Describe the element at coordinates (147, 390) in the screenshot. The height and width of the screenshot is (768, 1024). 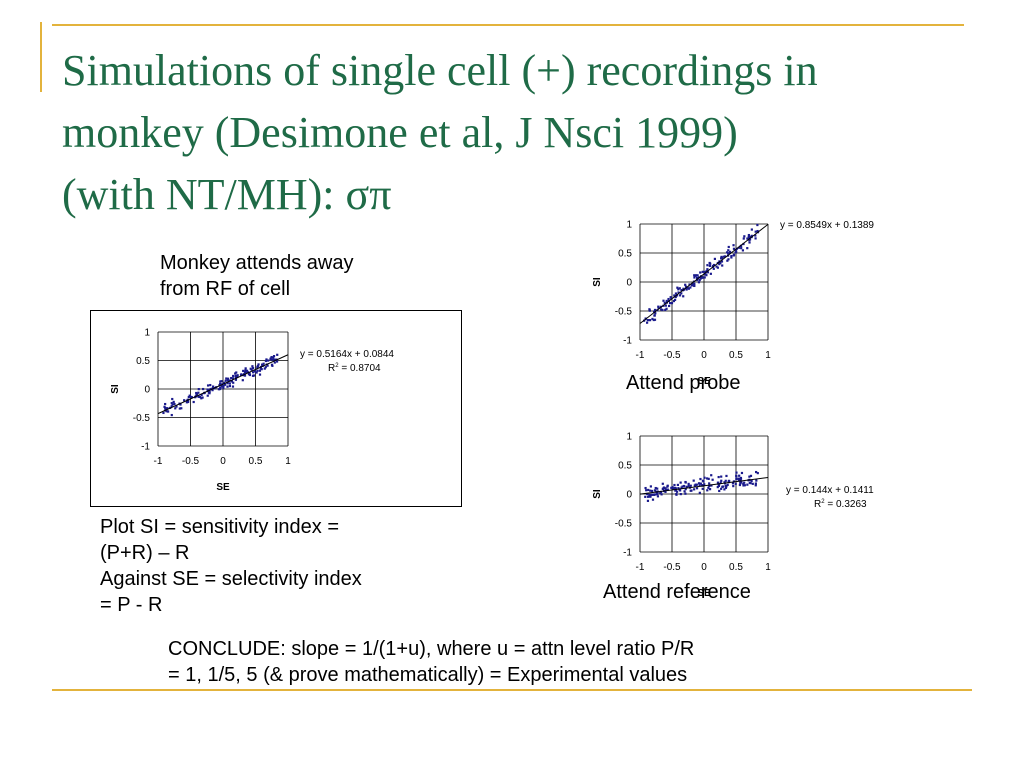
I see `y-tick-label: 0` at that location.